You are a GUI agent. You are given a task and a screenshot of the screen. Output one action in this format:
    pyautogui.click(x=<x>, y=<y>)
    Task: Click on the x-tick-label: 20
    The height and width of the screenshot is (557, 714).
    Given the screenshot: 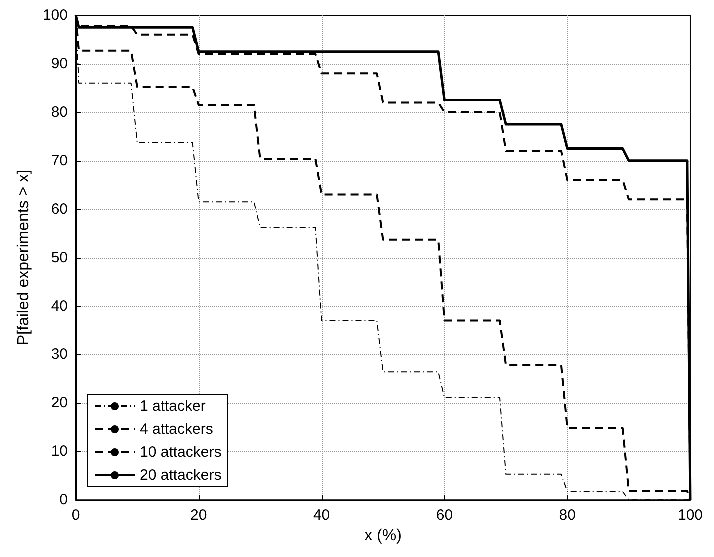 What is the action you would take?
    pyautogui.click(x=199, y=515)
    